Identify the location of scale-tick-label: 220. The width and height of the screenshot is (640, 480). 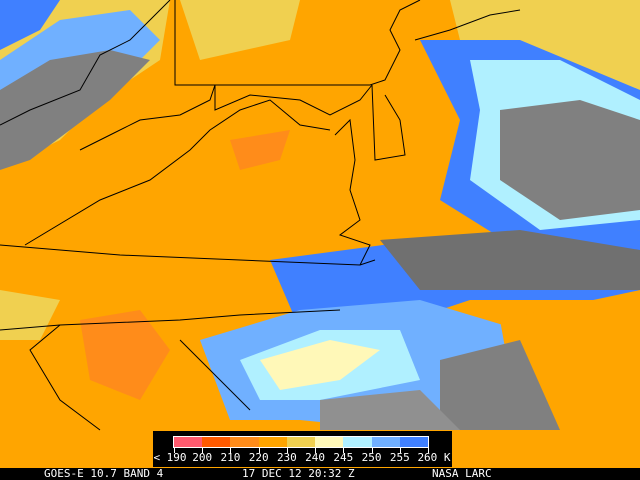
(258, 457).